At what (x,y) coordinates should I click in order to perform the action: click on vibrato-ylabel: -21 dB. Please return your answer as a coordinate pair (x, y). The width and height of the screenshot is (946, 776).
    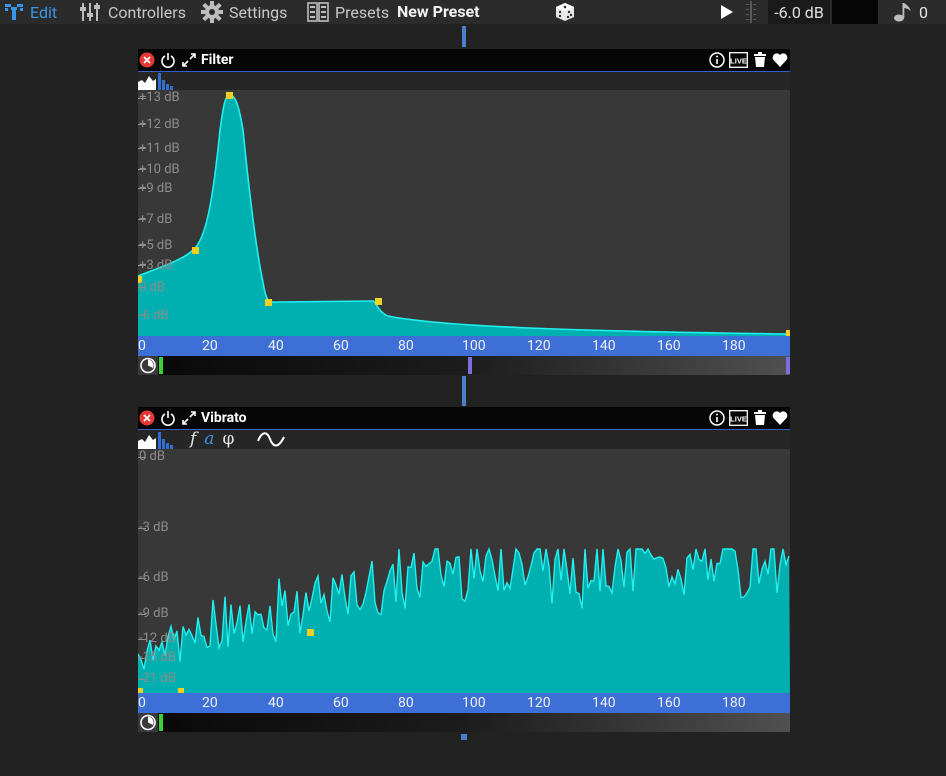
    Looking at the image, I should click on (157, 678).